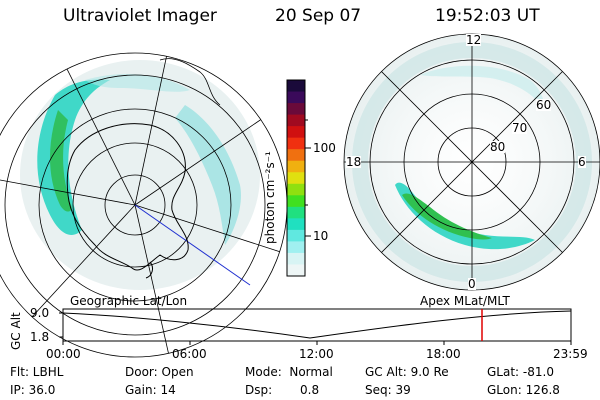  I want to click on colorbar-unit: photon cm⁻²s⁻¹, so click(270, 197).